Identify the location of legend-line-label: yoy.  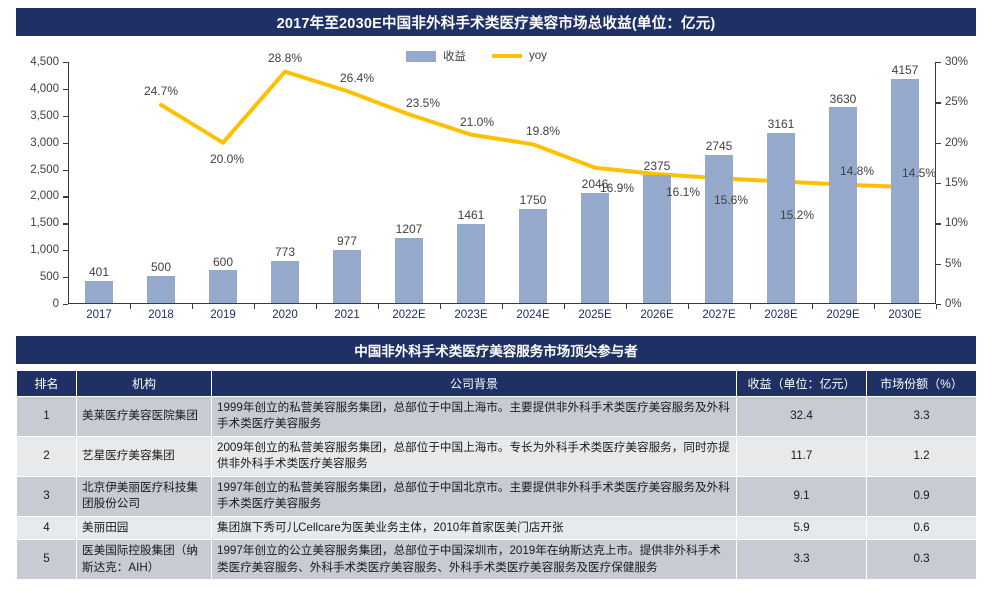
(538, 56).